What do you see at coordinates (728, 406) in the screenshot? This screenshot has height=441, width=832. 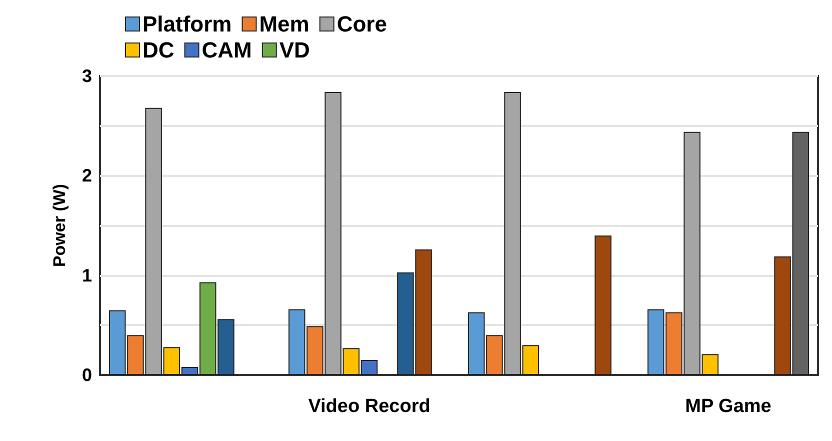 I see `x-tick-label: MP Game` at bounding box center [728, 406].